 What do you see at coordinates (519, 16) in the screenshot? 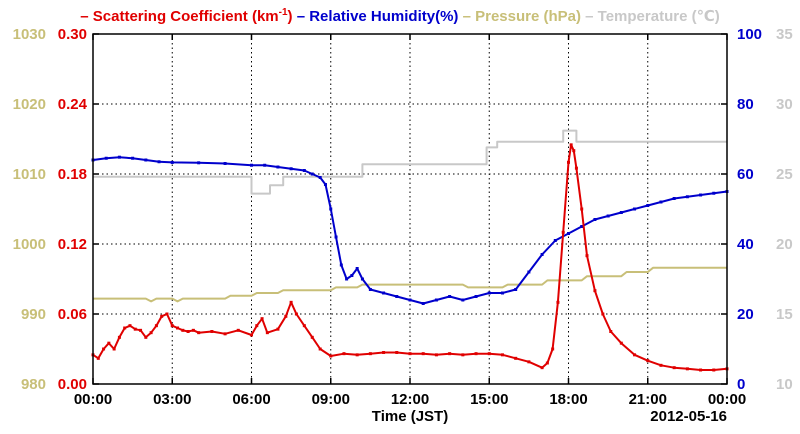
I see `legend-entry: – Pressure (hPa)` at bounding box center [519, 16].